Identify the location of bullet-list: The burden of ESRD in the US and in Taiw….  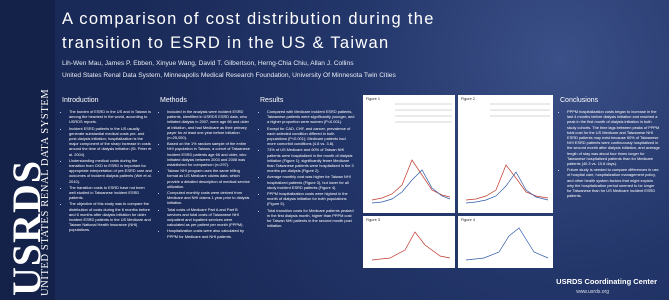
(107, 171).